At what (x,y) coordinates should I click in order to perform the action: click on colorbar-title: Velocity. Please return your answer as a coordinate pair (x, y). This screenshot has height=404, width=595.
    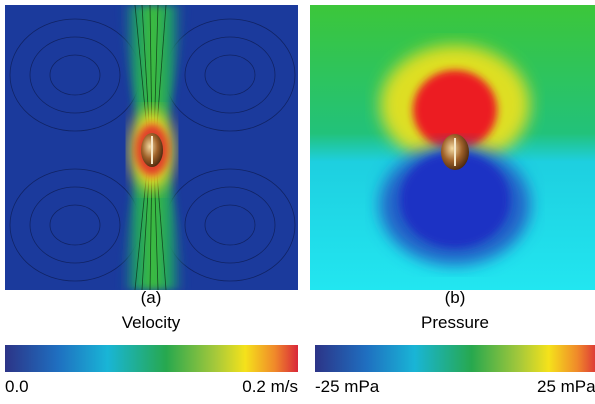
    Looking at the image, I should click on (151, 322).